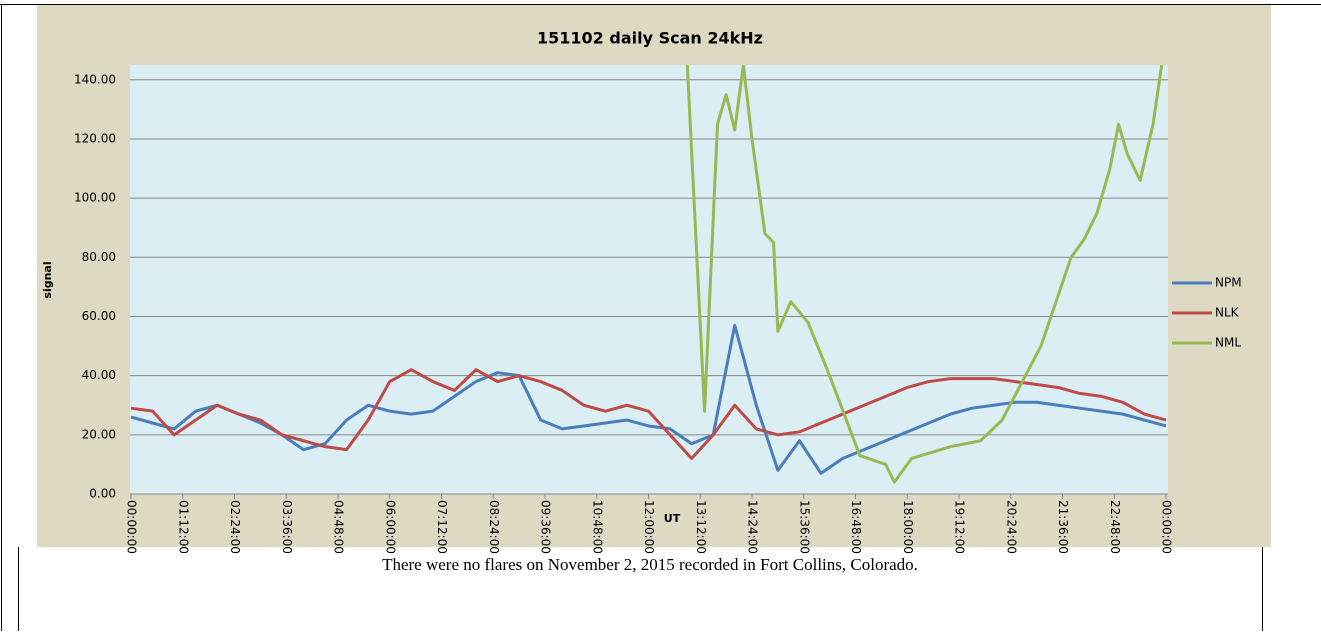 Image resolution: width=1321 pixels, height=635 pixels. What do you see at coordinates (1227, 313) in the screenshot?
I see `legend-label: NLK` at bounding box center [1227, 313].